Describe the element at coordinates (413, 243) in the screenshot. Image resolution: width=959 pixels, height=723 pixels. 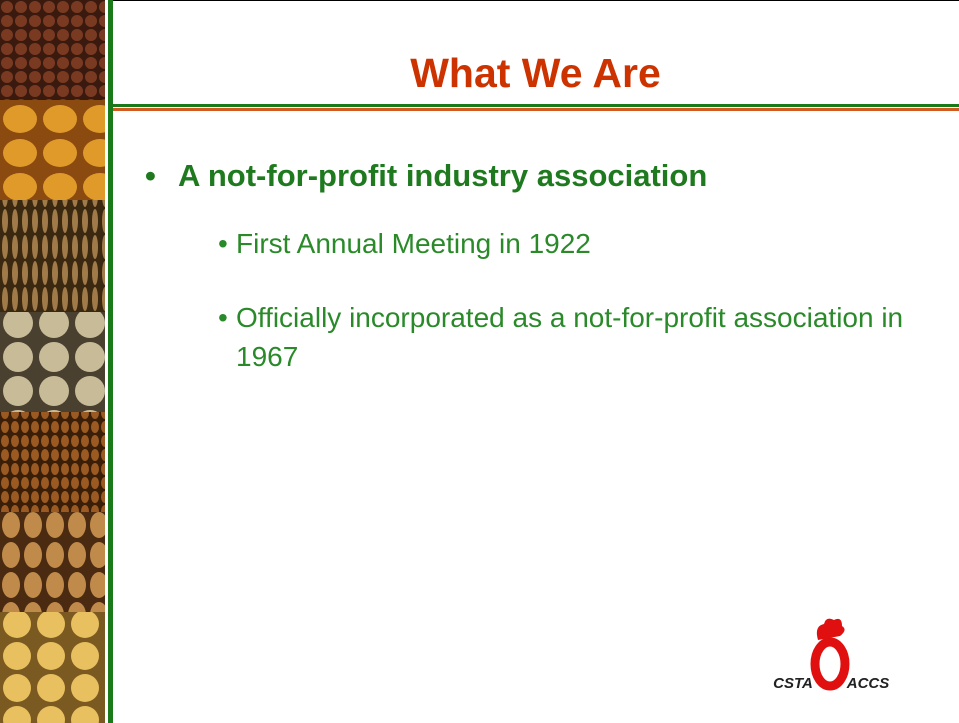
I see `subbullet-text: First Annual Meeting in 1922` at that location.